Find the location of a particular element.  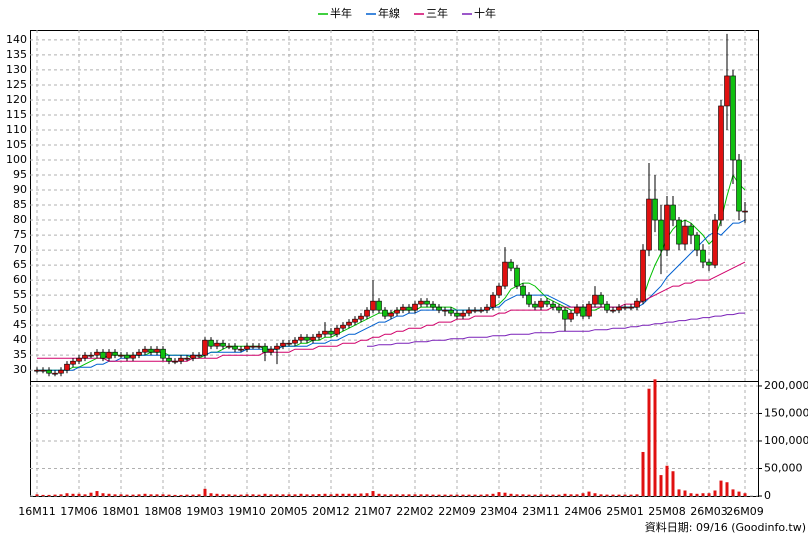

y-tick-label: 90 is located at coordinates (20, 189).